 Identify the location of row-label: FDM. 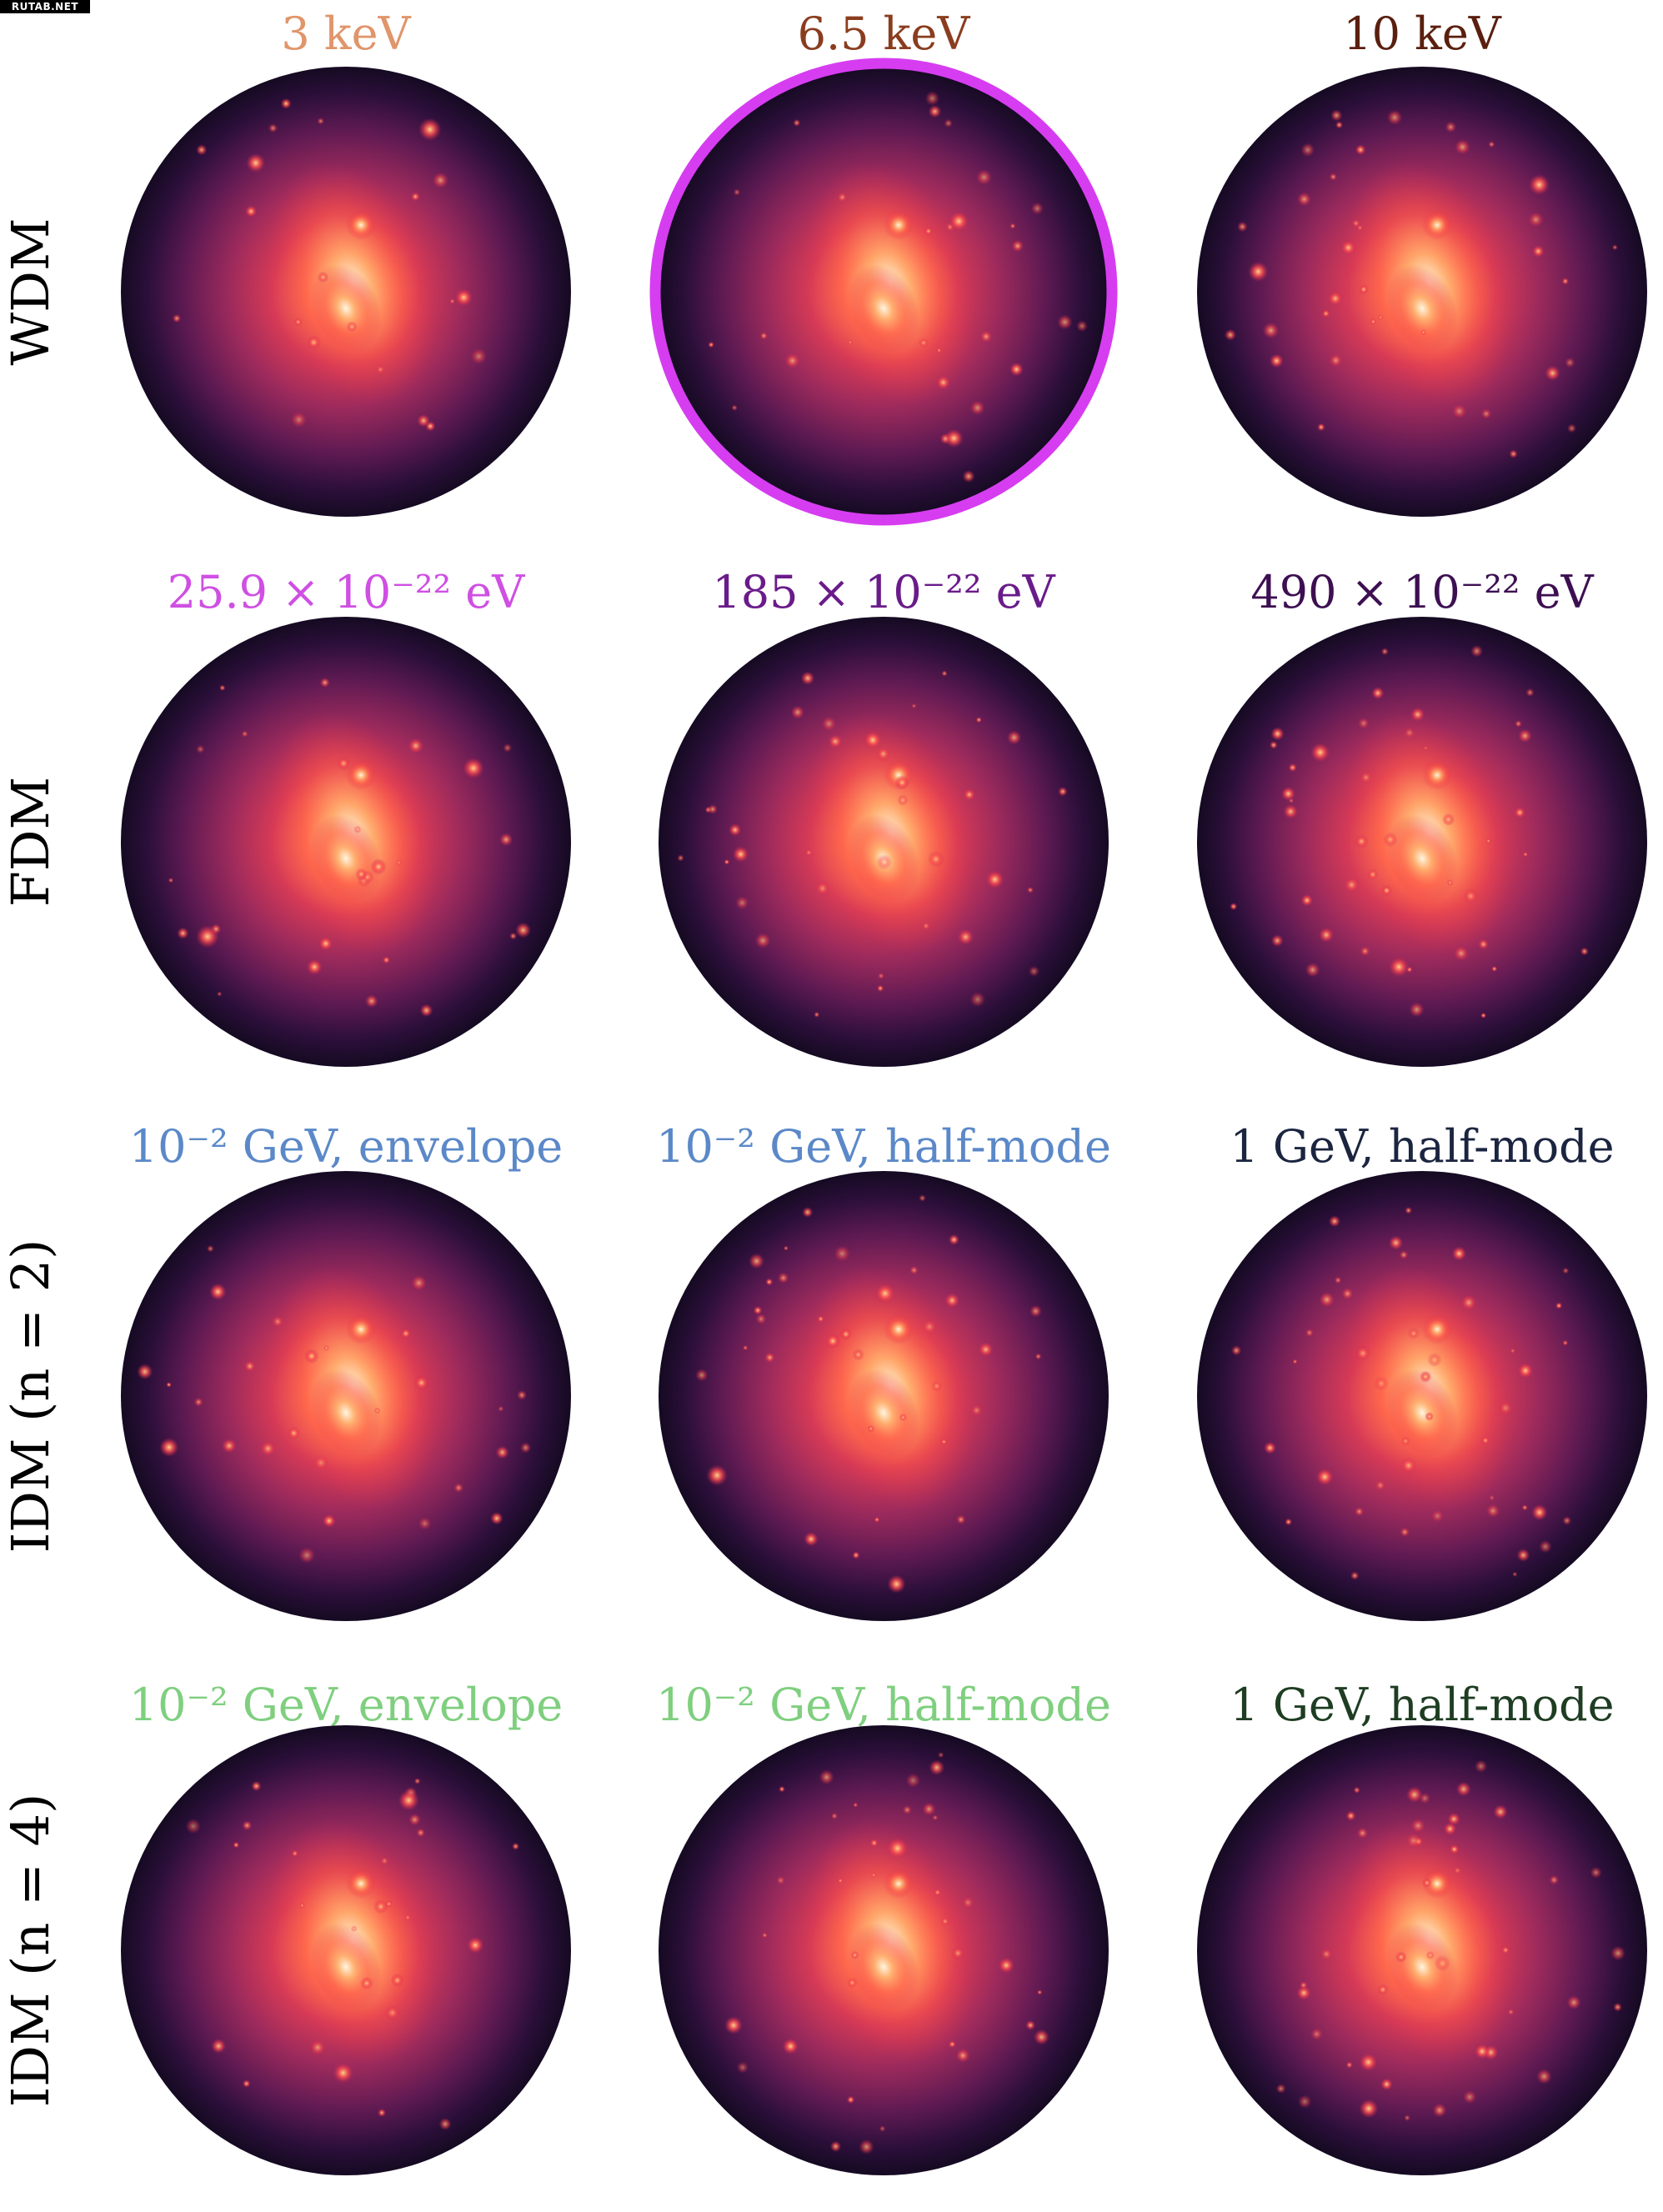
(30, 842).